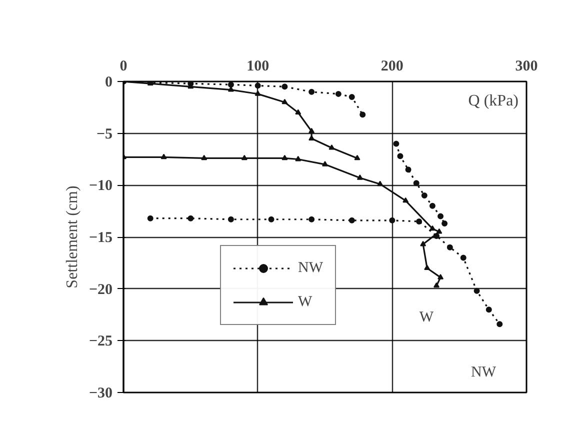 Image resolution: width=566 pixels, height=438 pixels. What do you see at coordinates (392, 66) in the screenshot?
I see `x-tick-label: 200` at bounding box center [392, 66].